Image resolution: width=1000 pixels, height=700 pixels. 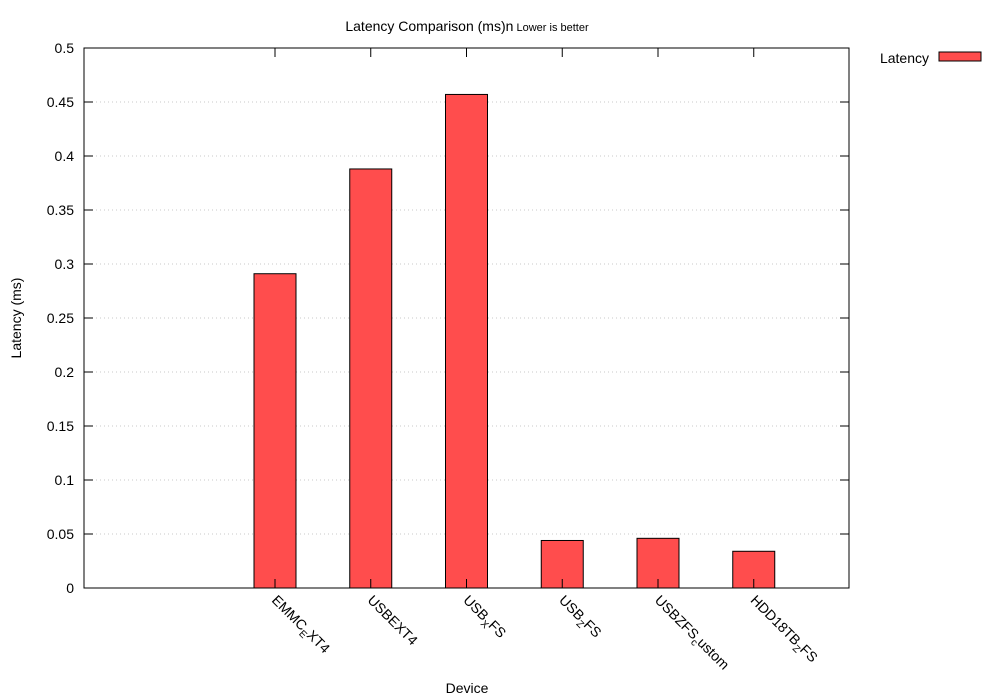 What do you see at coordinates (429, 26) in the screenshot?
I see `chart-title-main: Latency Comparison (ms)n` at bounding box center [429, 26].